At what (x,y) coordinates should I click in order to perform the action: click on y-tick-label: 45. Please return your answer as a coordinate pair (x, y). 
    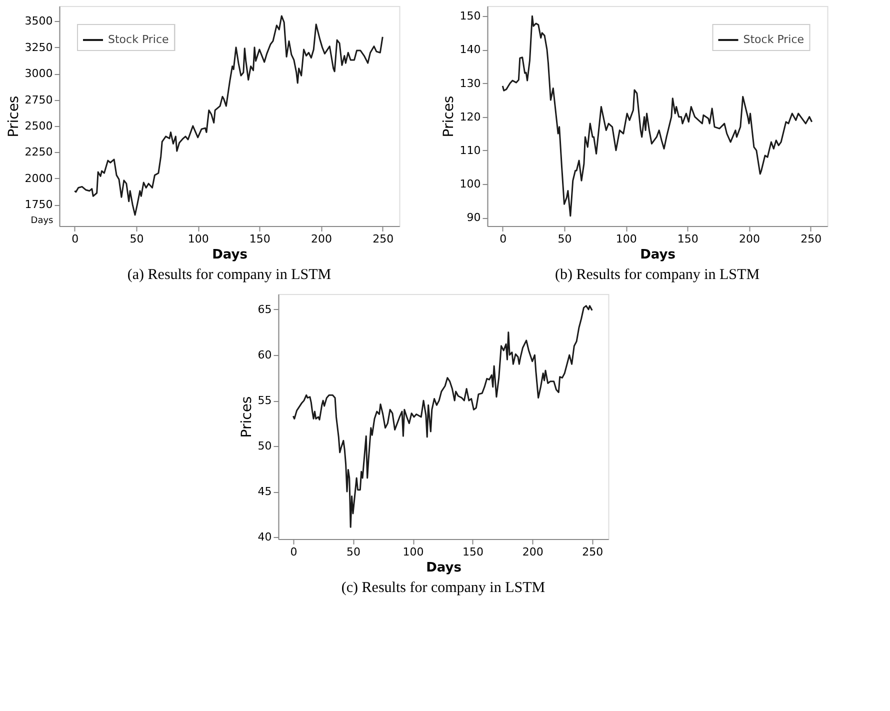
    Looking at the image, I should click on (265, 491).